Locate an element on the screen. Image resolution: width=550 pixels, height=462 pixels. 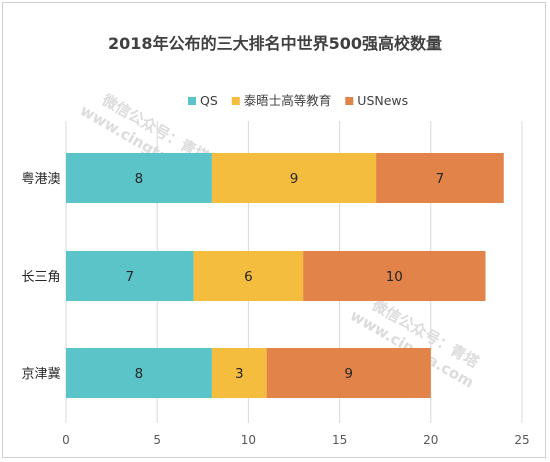
data-label-0-2: 7 is located at coordinates (440, 179).